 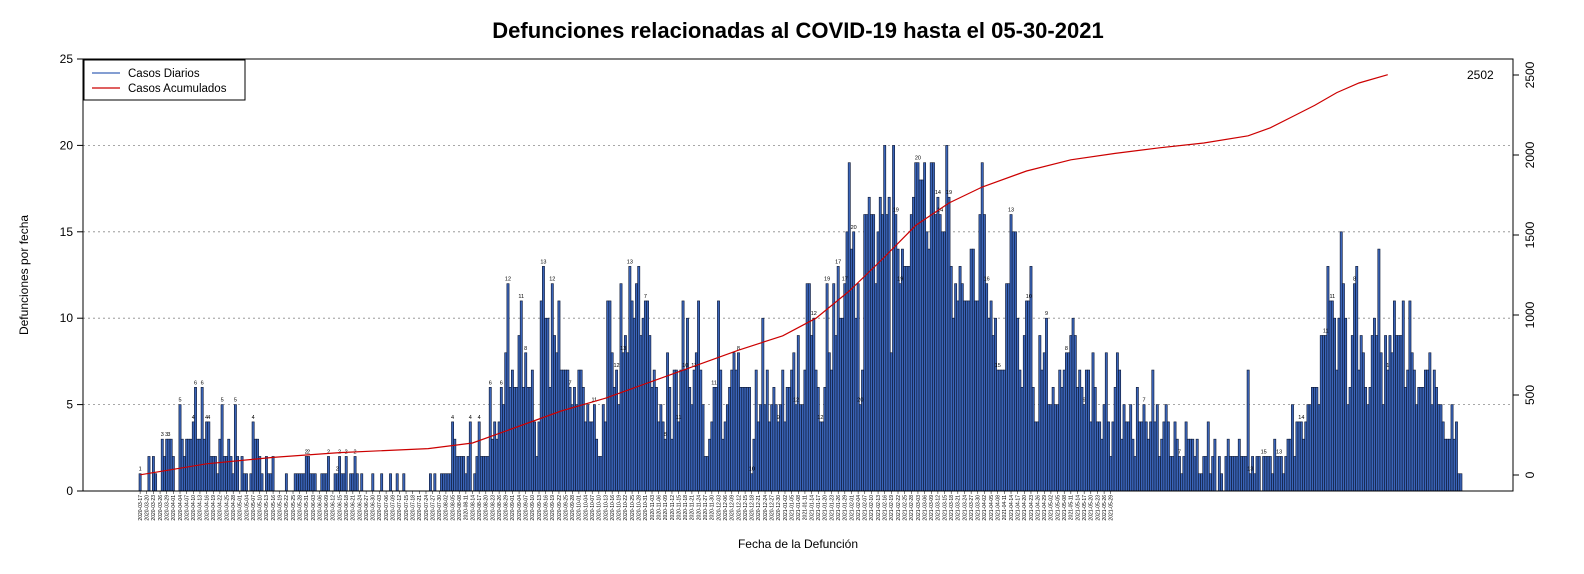 I want to click on bar-value-label-535: 11, so click(x=1326, y=331).